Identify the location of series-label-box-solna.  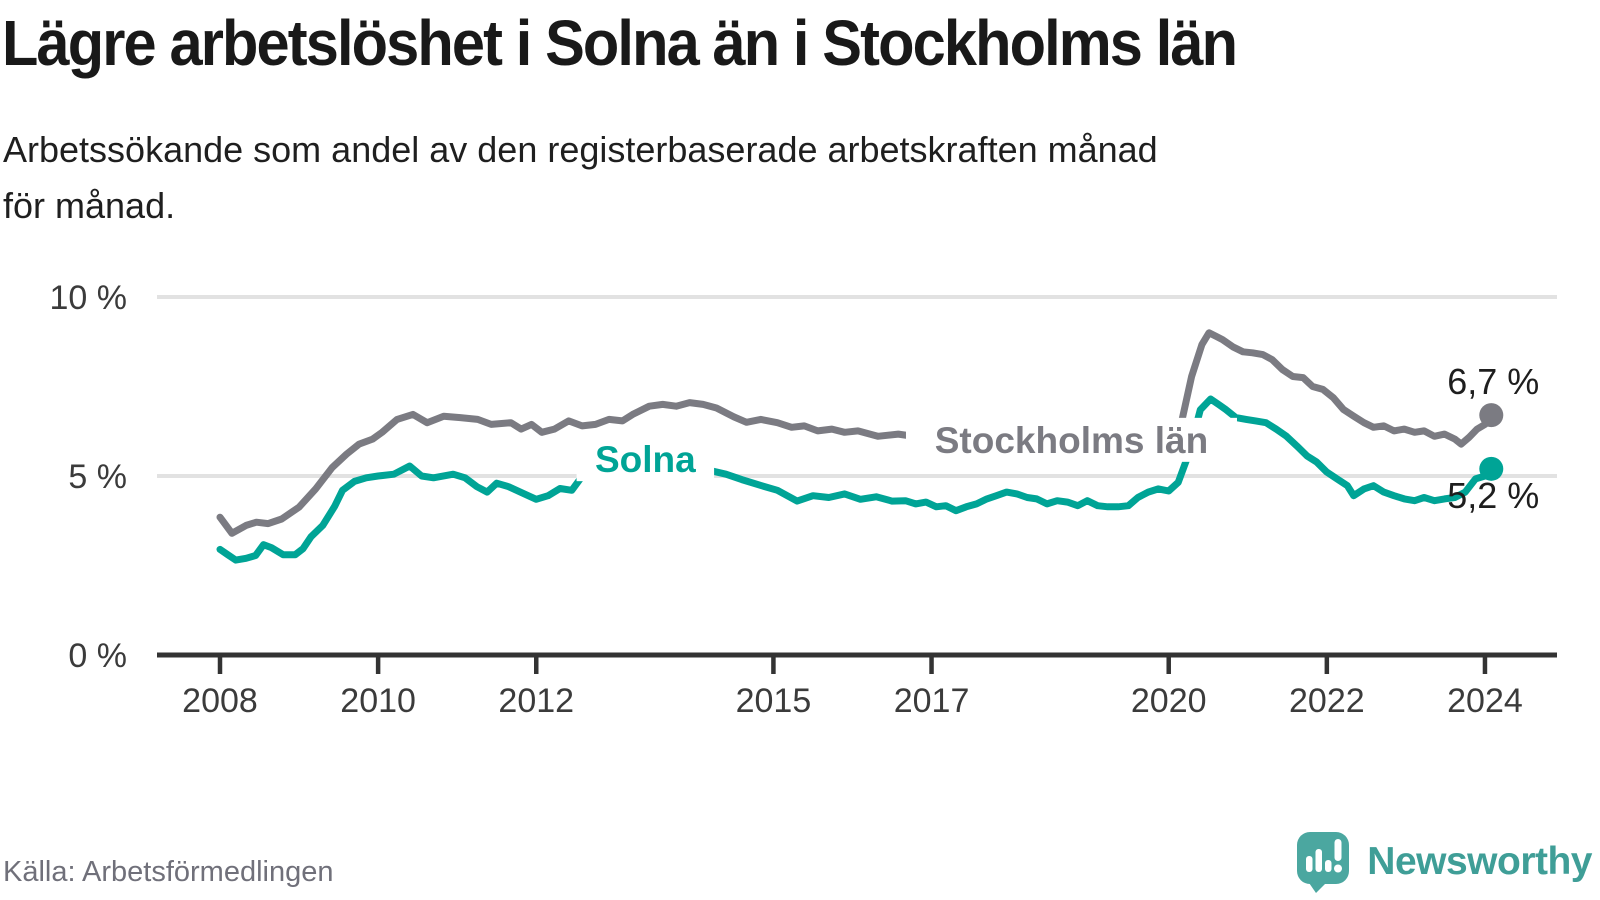
(645, 459).